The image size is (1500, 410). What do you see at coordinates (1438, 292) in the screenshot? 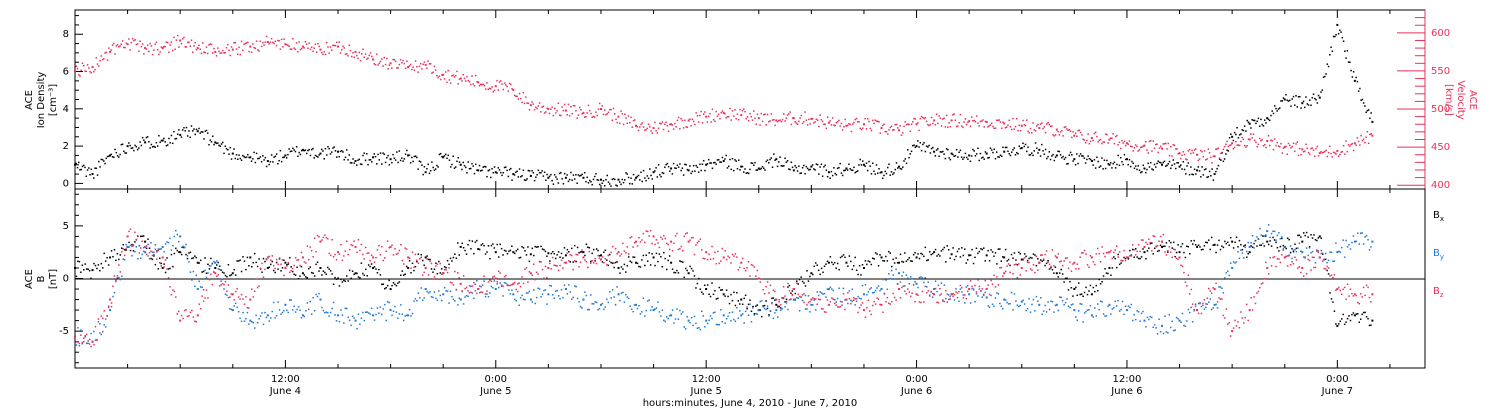
I see `legend-entry: Bz` at bounding box center [1438, 292].